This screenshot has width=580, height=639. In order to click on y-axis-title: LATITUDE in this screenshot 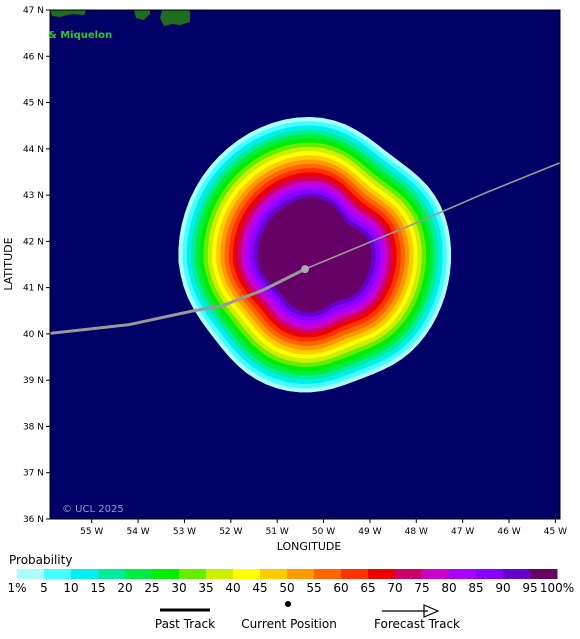, I will do `click(8, 263)`.